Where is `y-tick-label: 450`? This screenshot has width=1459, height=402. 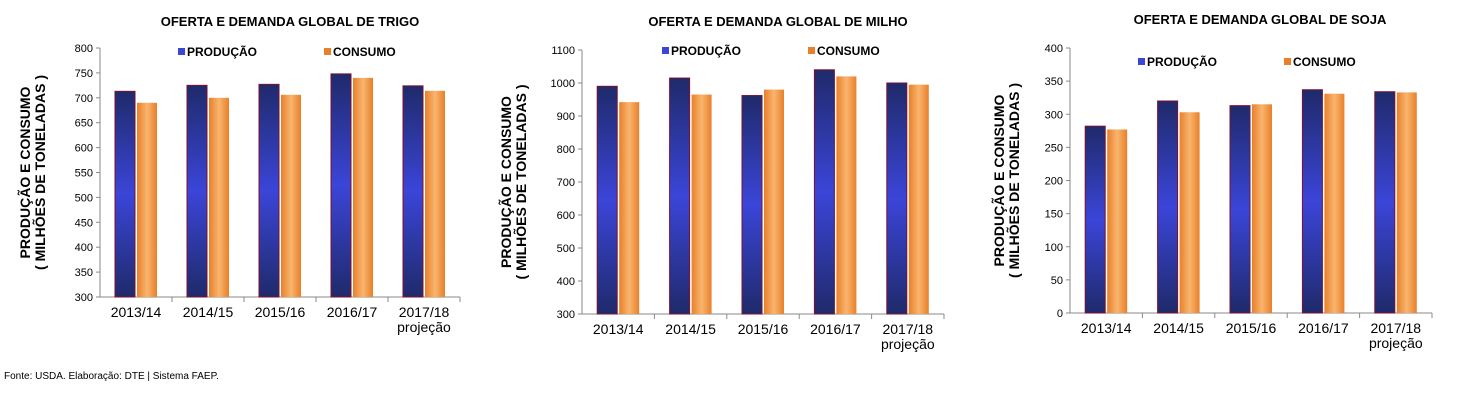
y-tick-label: 450 is located at coordinates (84, 223).